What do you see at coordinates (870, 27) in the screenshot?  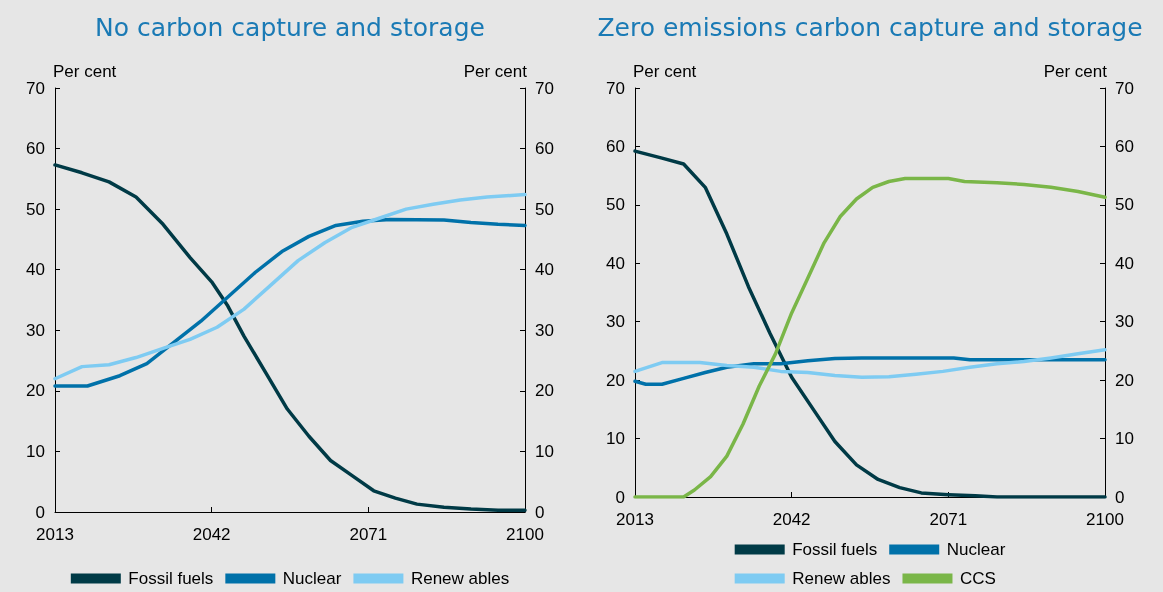 I see `chart-title: Zero emissions carbon capture and storage` at bounding box center [870, 27].